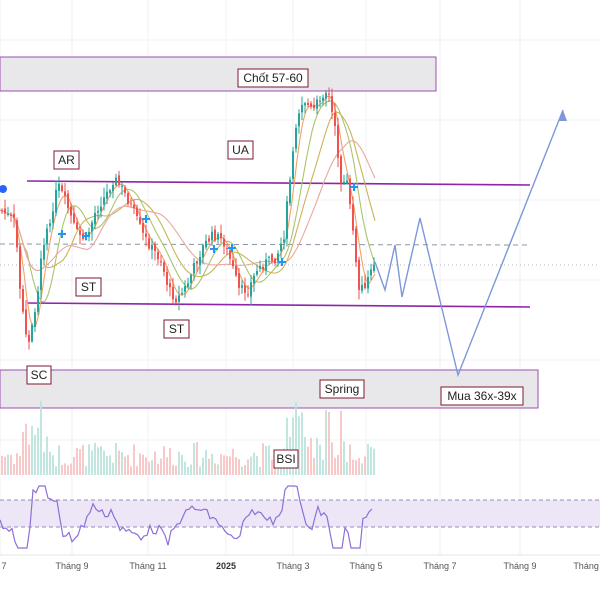  What do you see at coordinates (3, 189) in the screenshot?
I see `event-dot` at bounding box center [3, 189].